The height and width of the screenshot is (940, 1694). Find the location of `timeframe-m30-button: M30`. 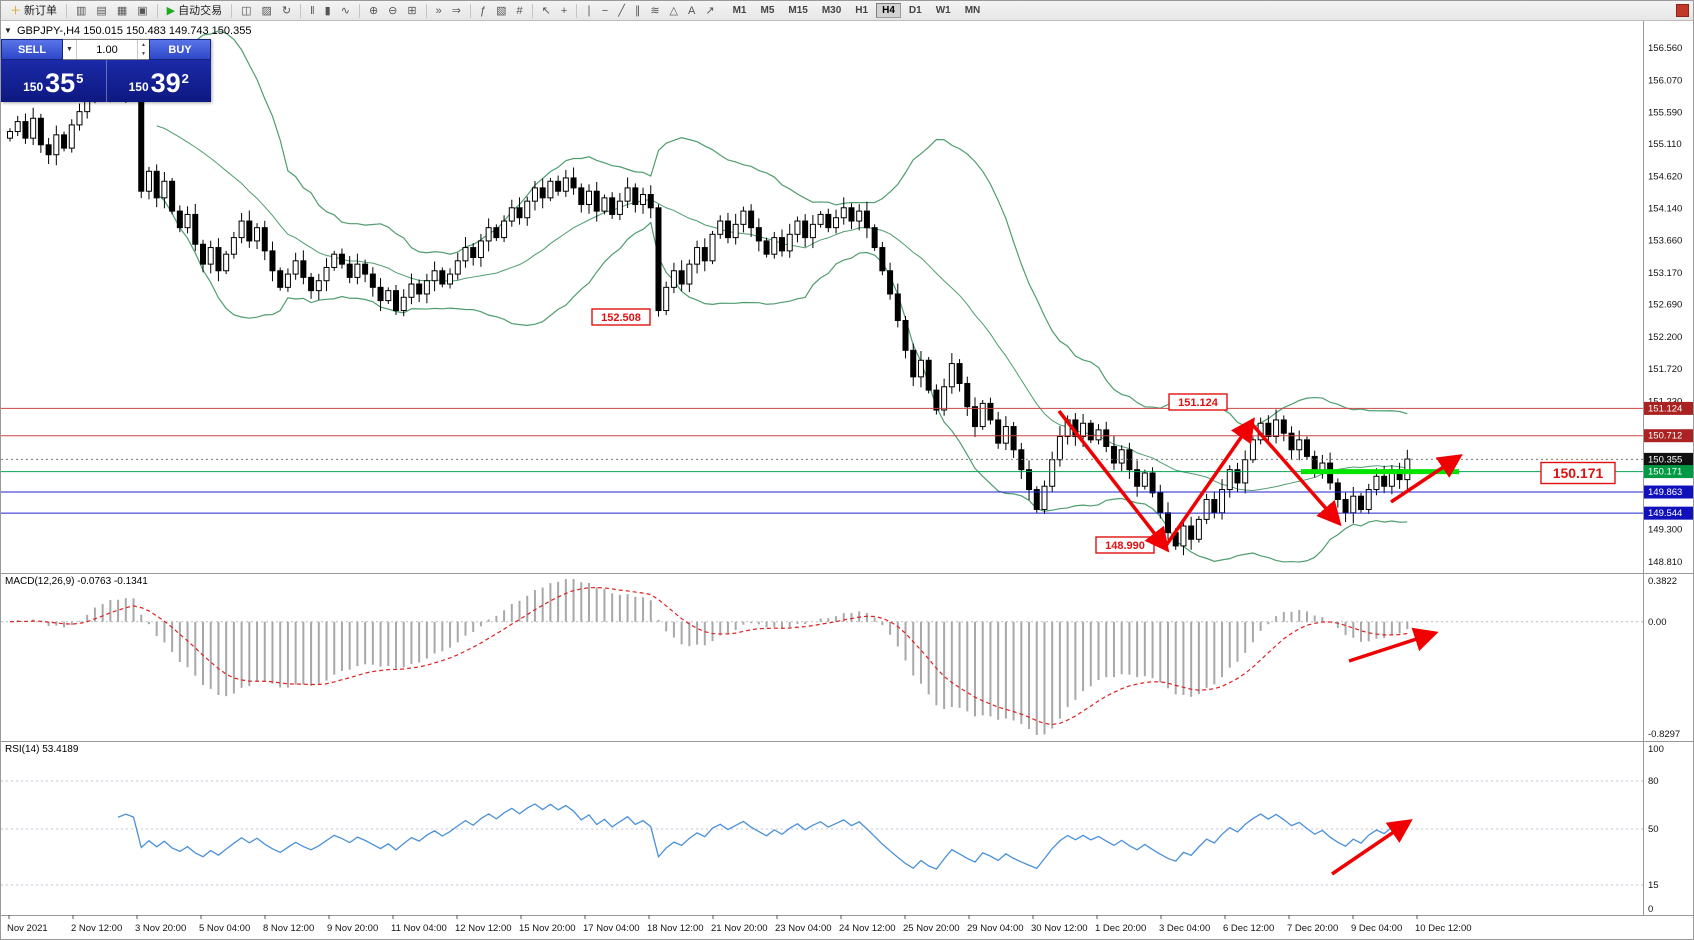

timeframe-m30-button: M30 is located at coordinates (831, 10).